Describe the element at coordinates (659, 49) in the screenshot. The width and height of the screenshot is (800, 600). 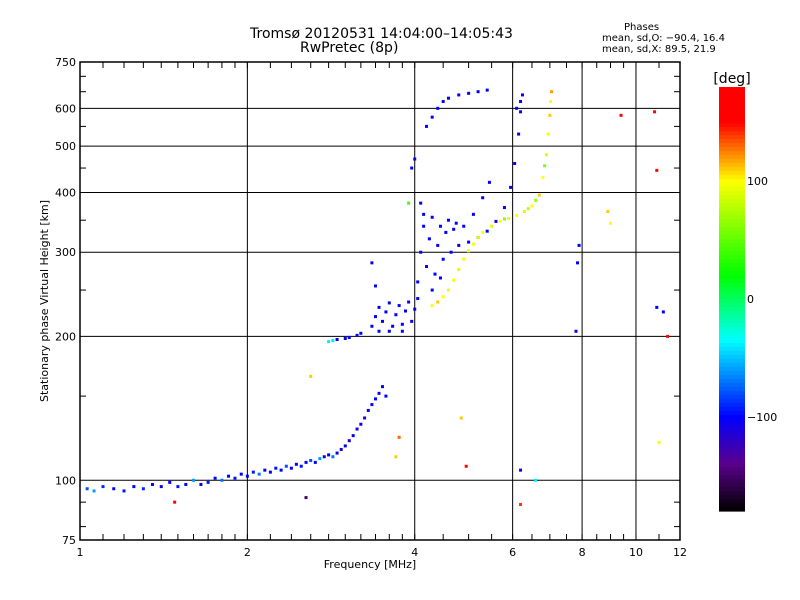
I see `phases-x-stats: mean, sd,X: 89.5, 21.9` at that location.